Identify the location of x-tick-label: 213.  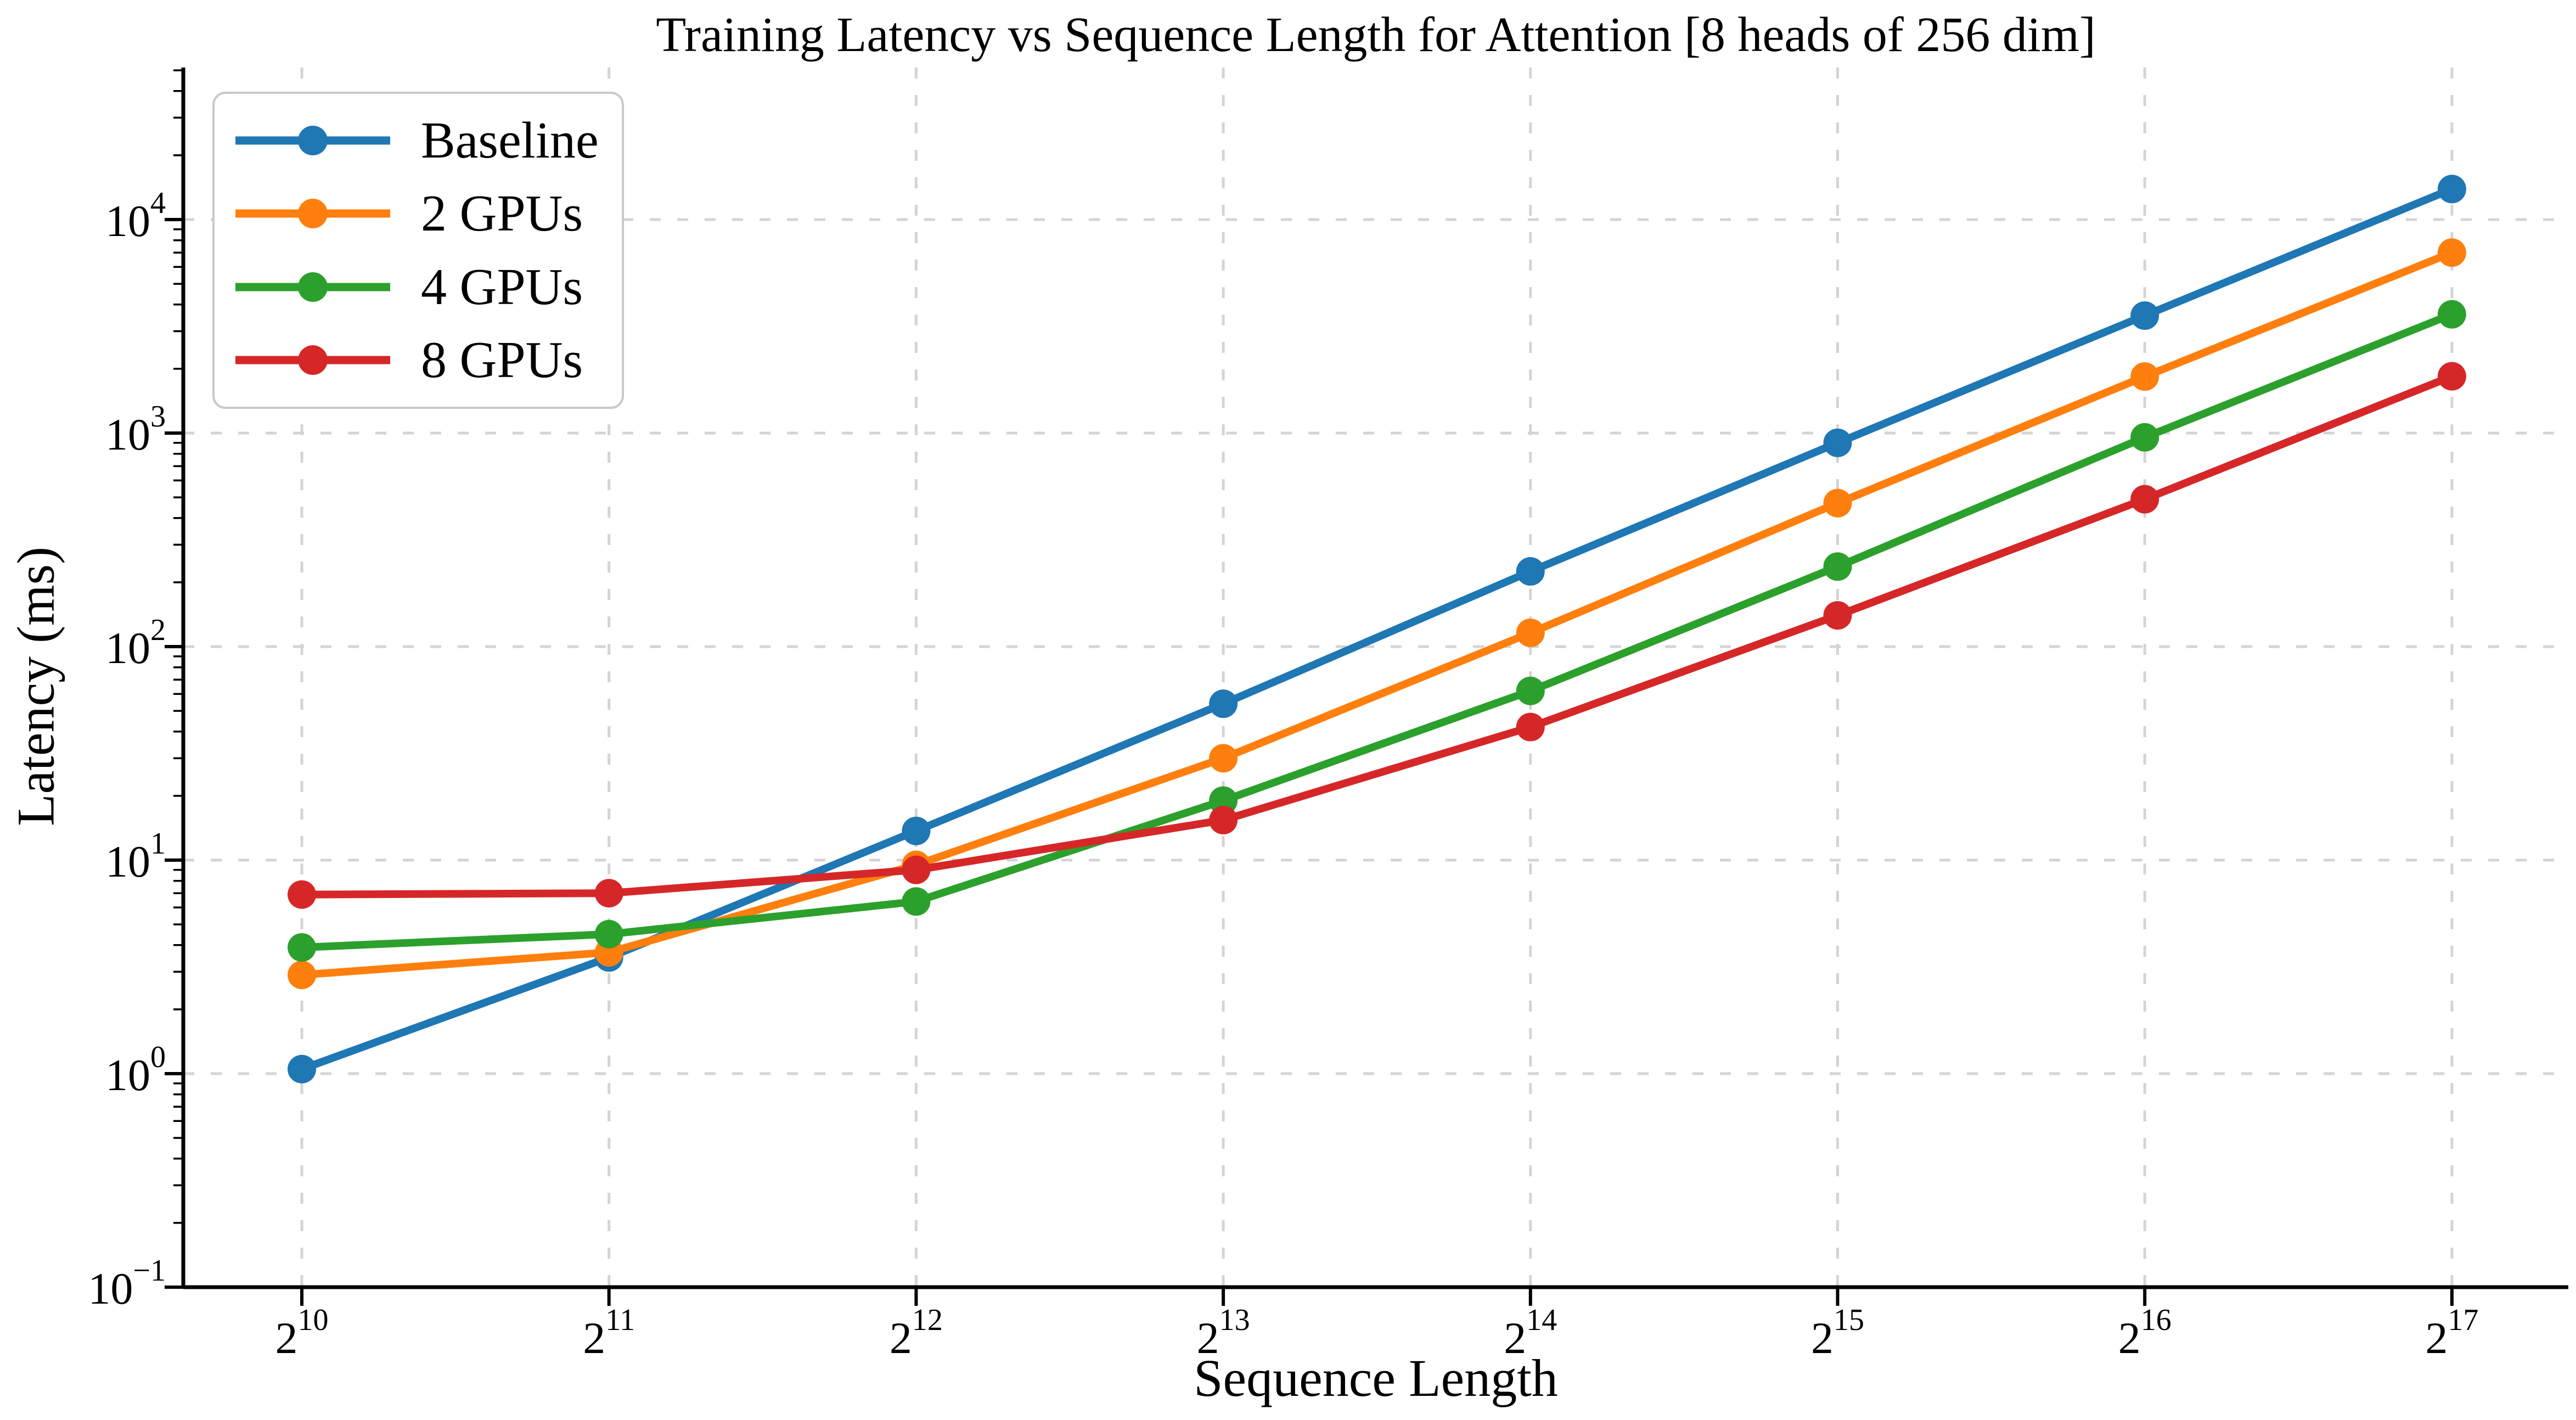
(1224, 1333).